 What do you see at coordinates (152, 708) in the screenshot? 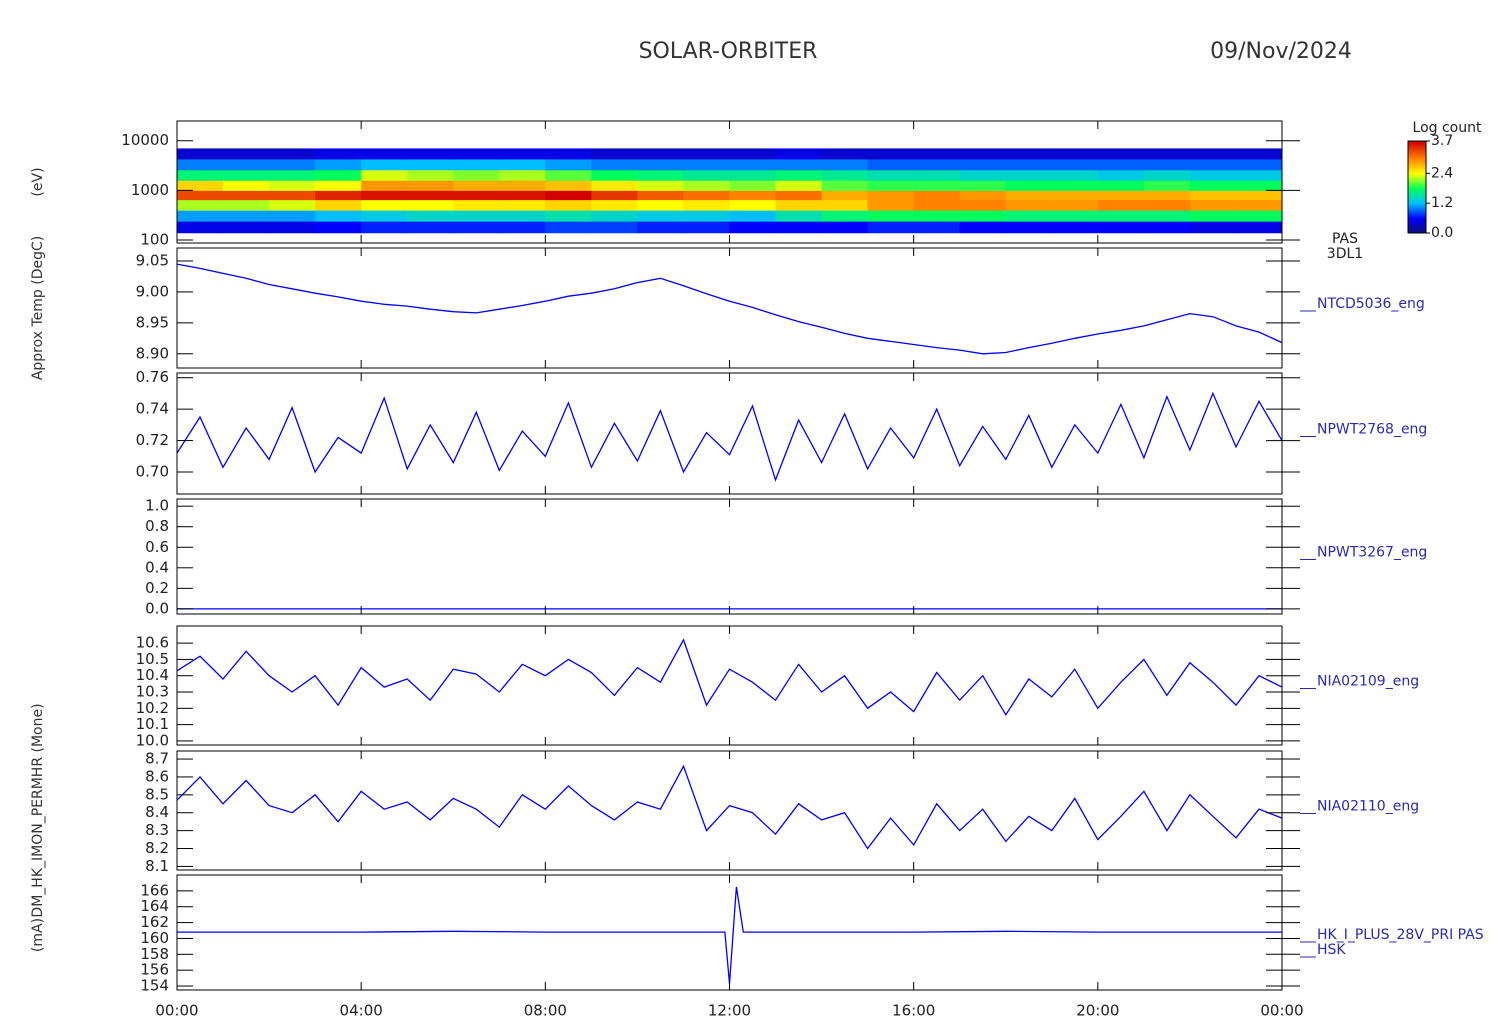
I see `y-tick-label: 10.2` at bounding box center [152, 708].